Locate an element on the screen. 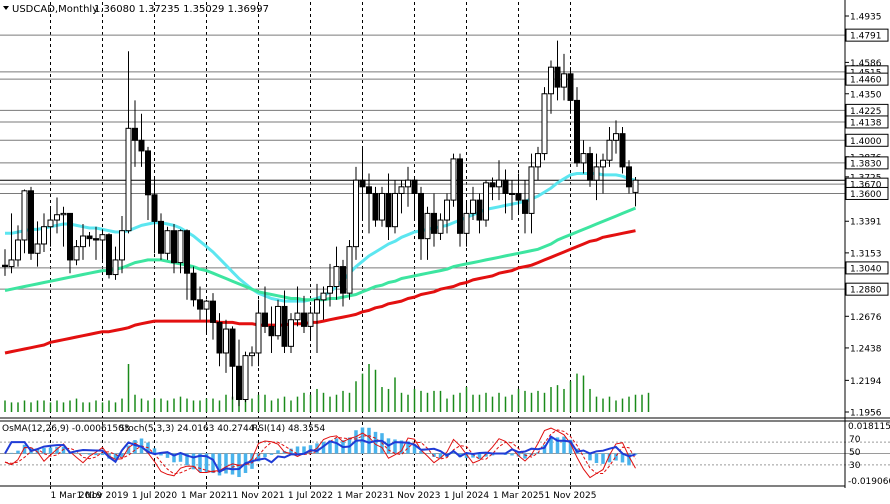 The image size is (890, 504). price-tick-label: 1.3670 is located at coordinates (866, 186).